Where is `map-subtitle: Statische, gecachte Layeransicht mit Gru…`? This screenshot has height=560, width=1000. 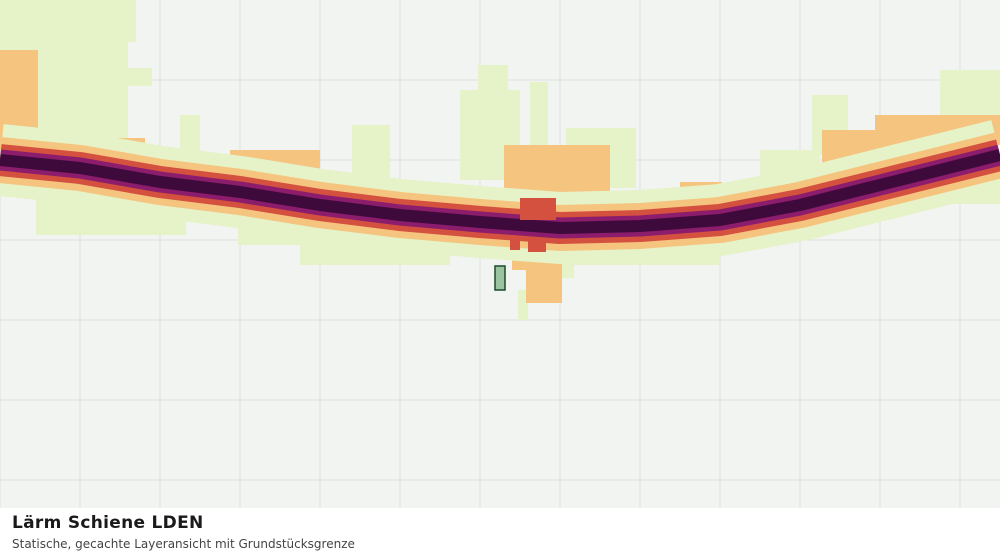 map-subtitle: Statische, gecachte Layeransicht mit Gru… is located at coordinates (183, 544).